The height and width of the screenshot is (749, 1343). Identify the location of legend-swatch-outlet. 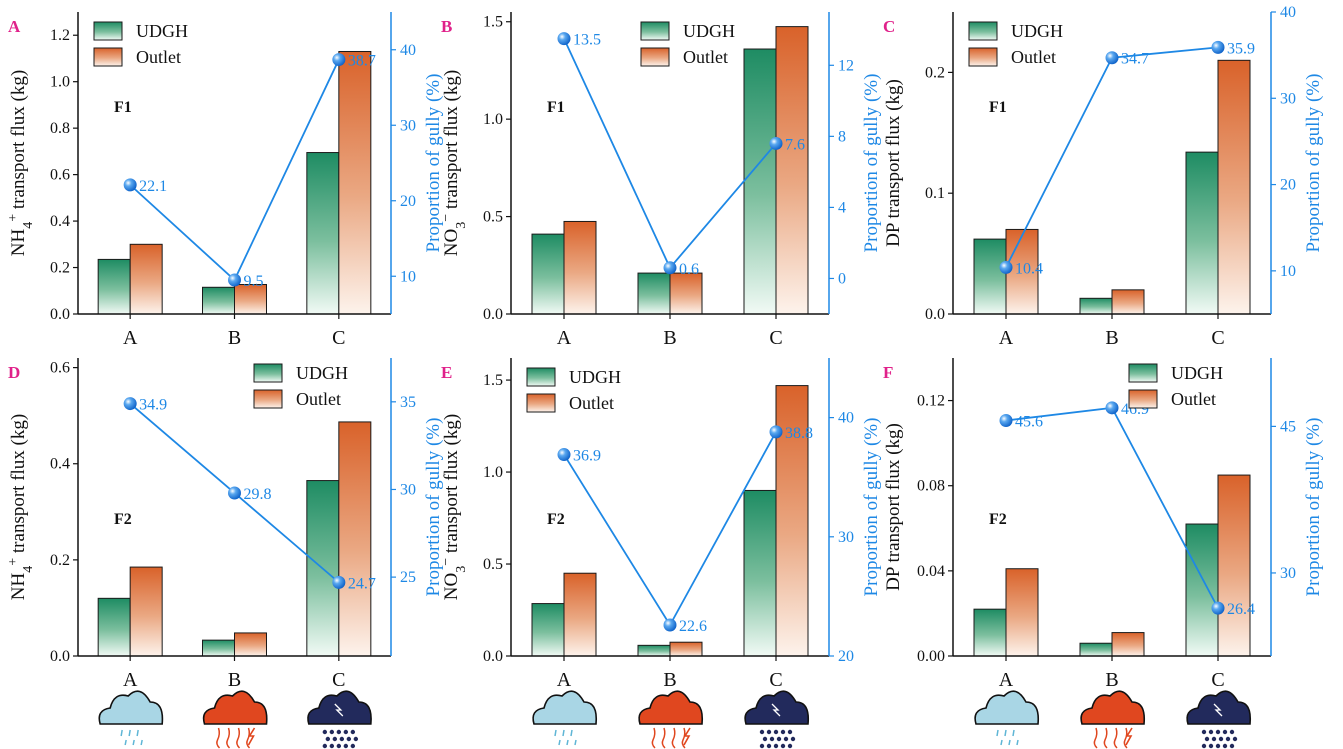
(541, 403).